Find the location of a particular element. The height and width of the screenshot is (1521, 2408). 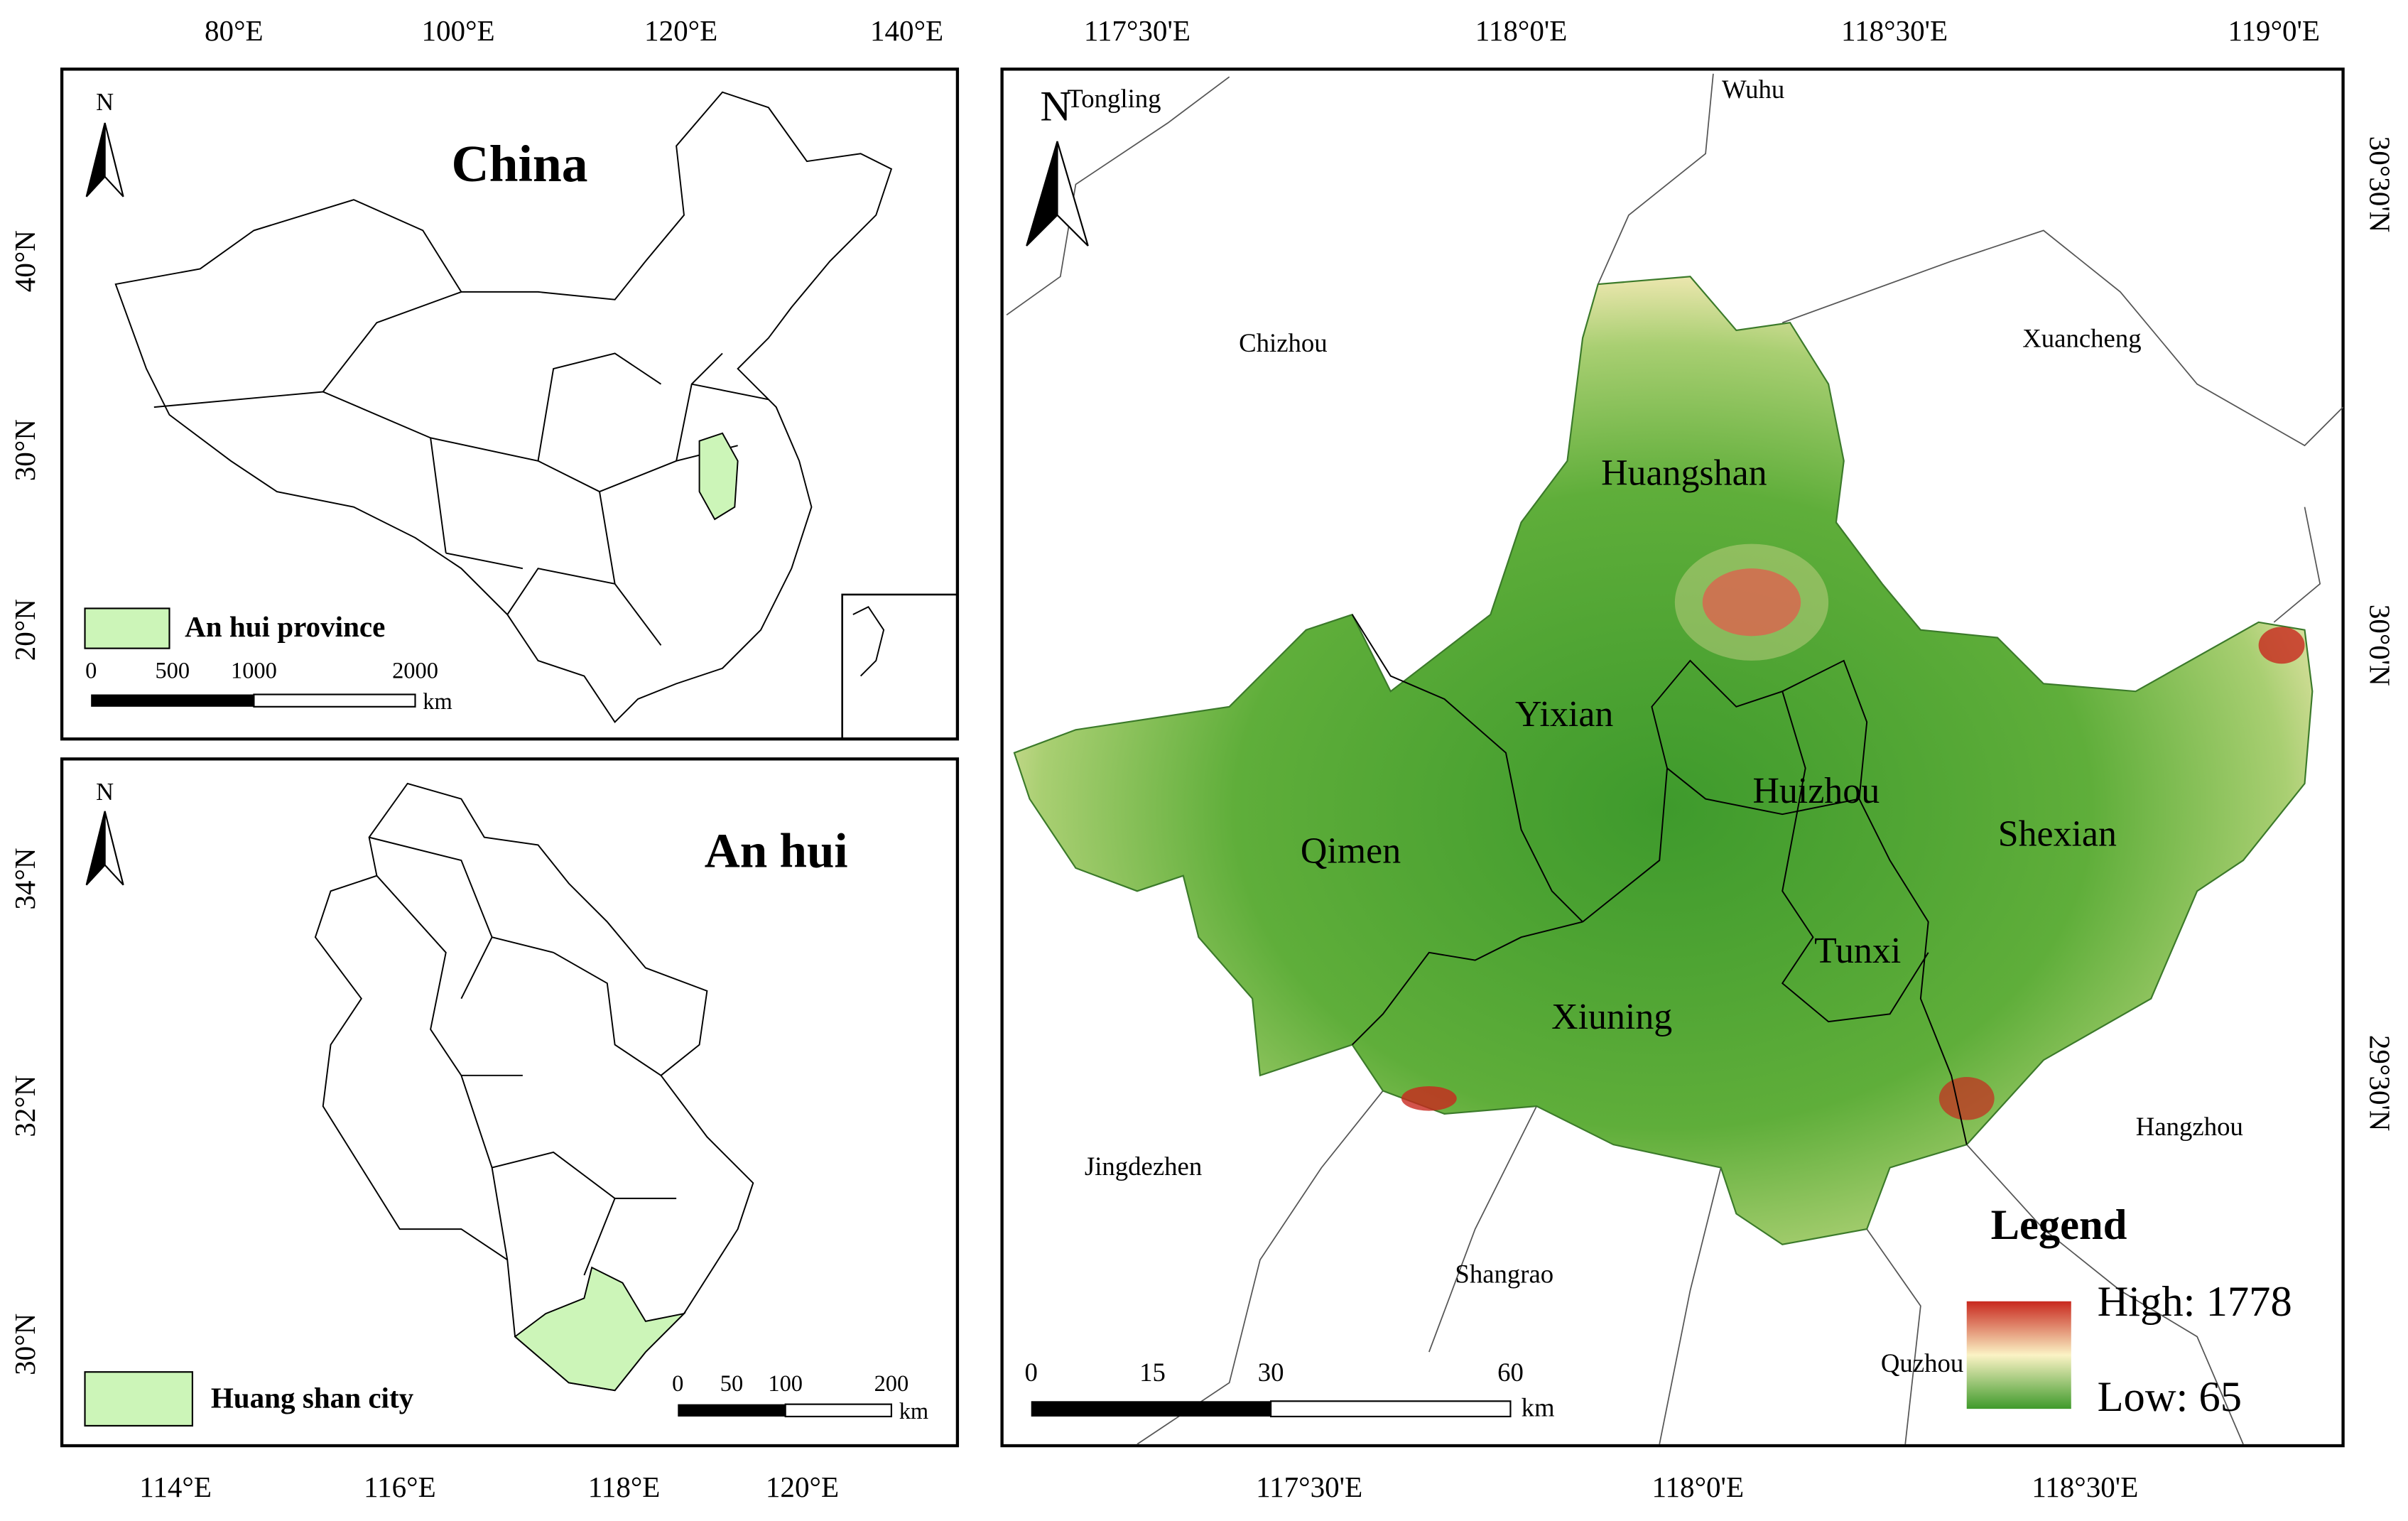

scale-label: 15 is located at coordinates (1153, 1372).